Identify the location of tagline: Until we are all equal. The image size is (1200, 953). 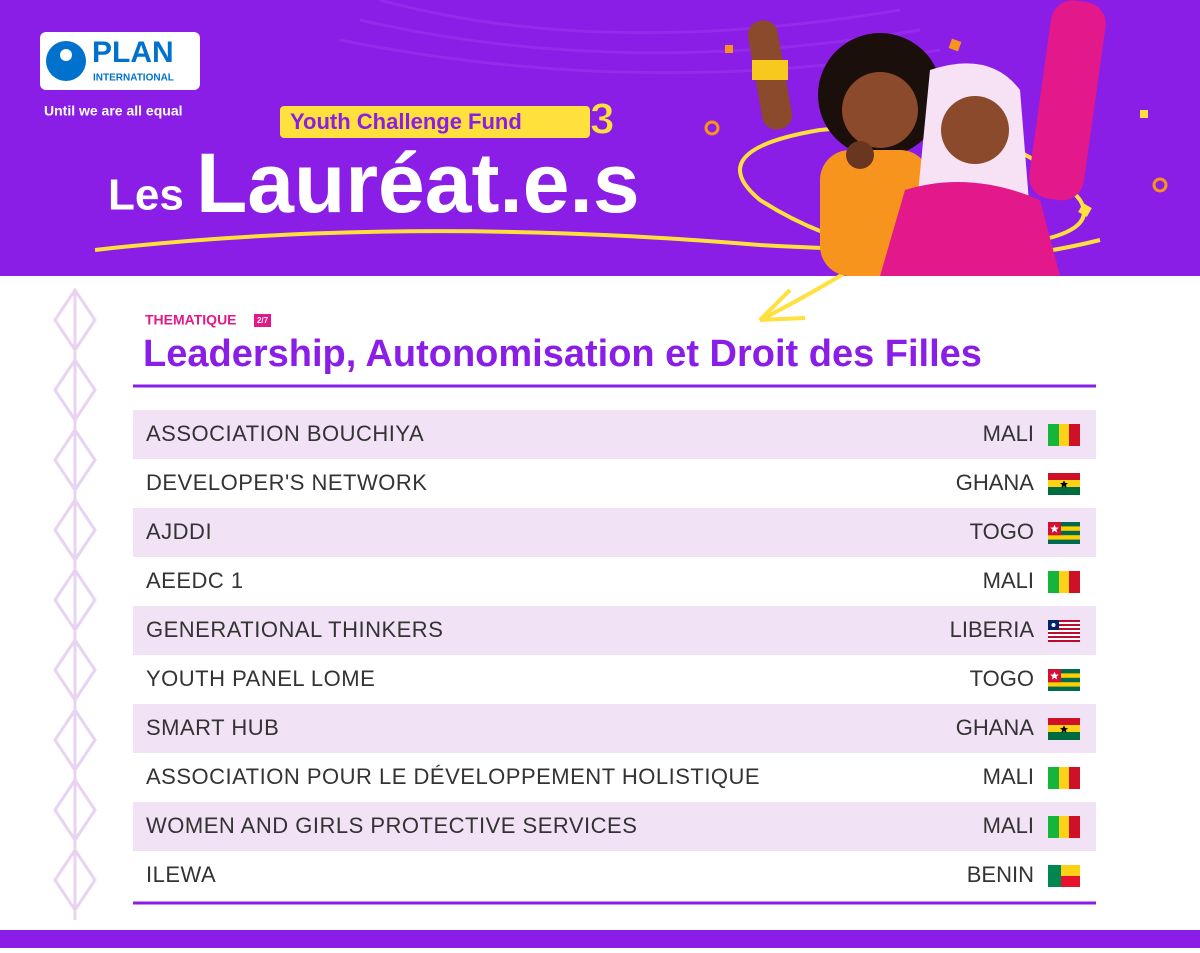
(113, 111).